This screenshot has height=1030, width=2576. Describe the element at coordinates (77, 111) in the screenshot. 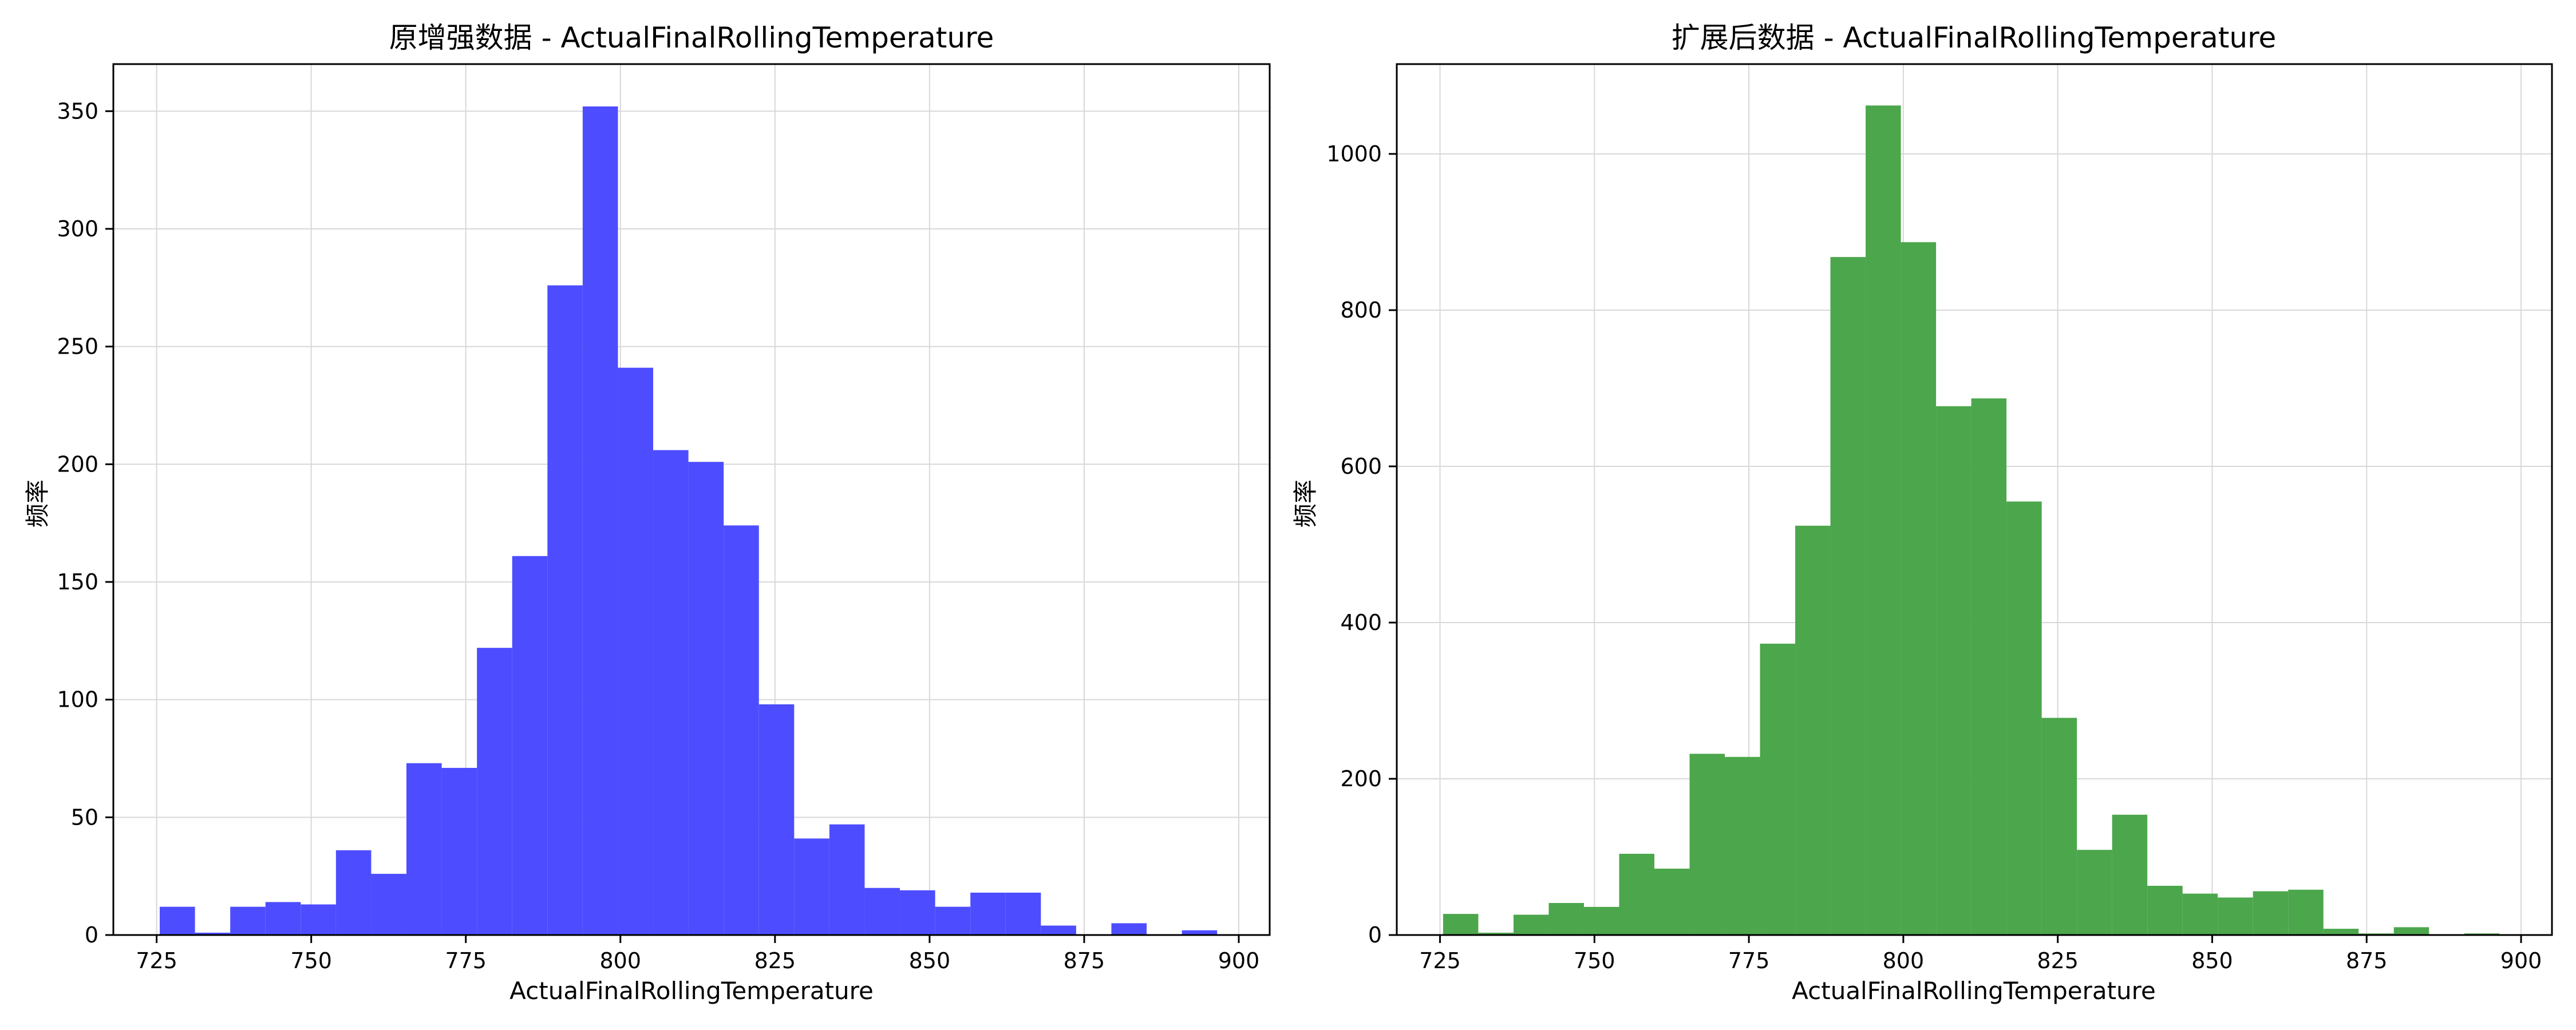

I see `y-tick-label: 350` at that location.